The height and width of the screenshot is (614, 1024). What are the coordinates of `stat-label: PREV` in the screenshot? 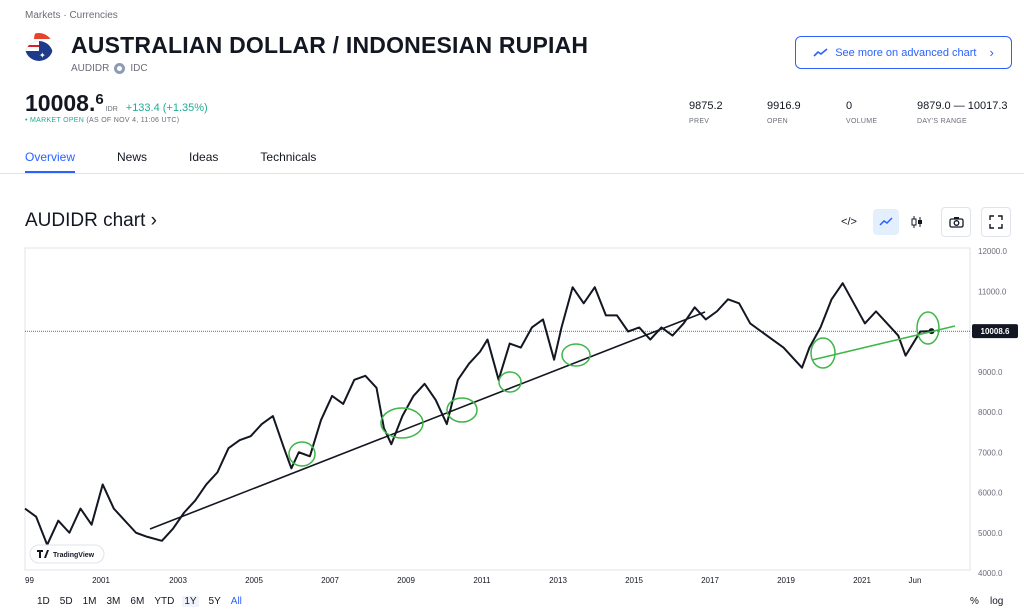 It's located at (699, 121).